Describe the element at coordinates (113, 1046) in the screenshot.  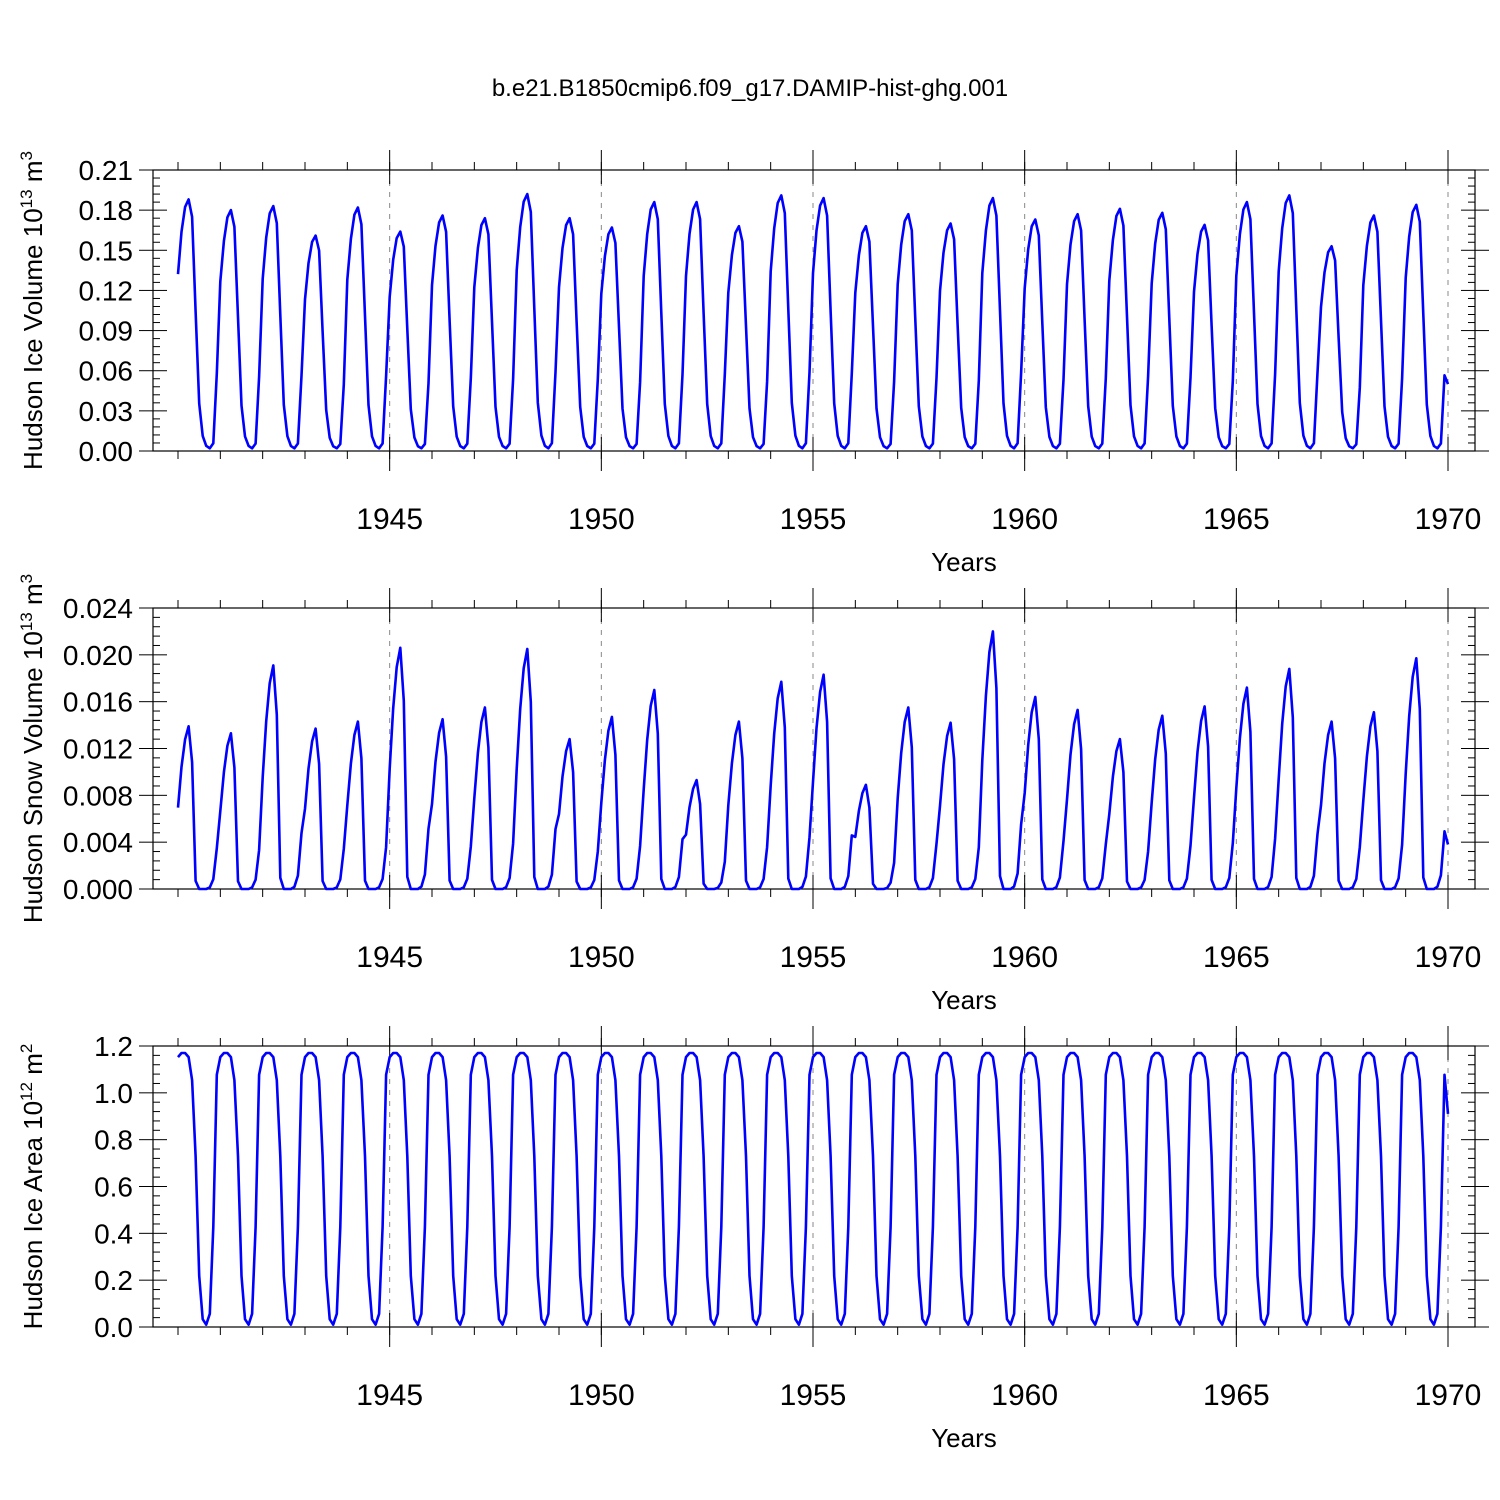
I see `y-tick-label: 1.2` at that location.